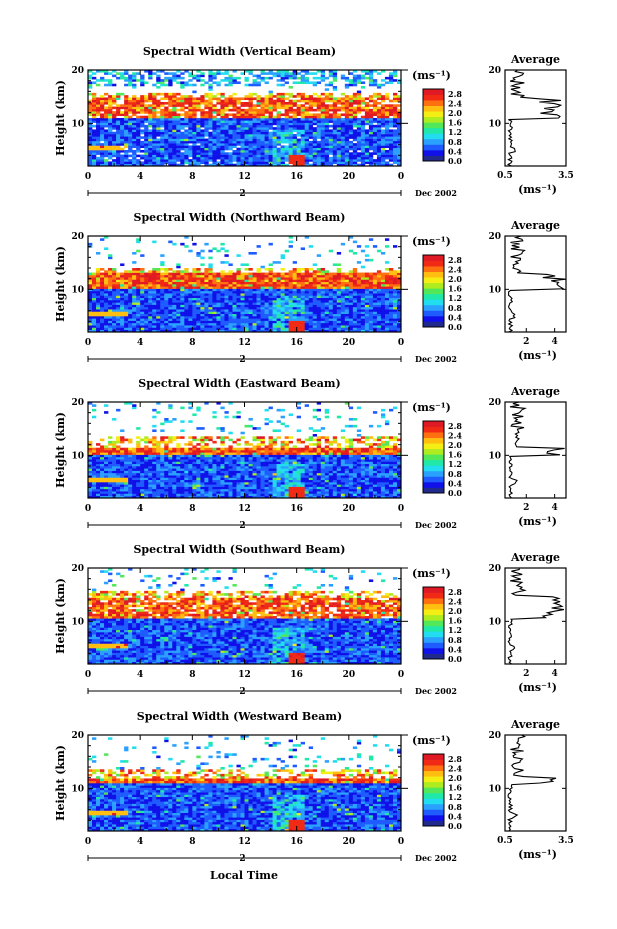  Describe the element at coordinates (455, 308) in the screenshot. I see `colorbar-tick-label: 0.8` at that location.